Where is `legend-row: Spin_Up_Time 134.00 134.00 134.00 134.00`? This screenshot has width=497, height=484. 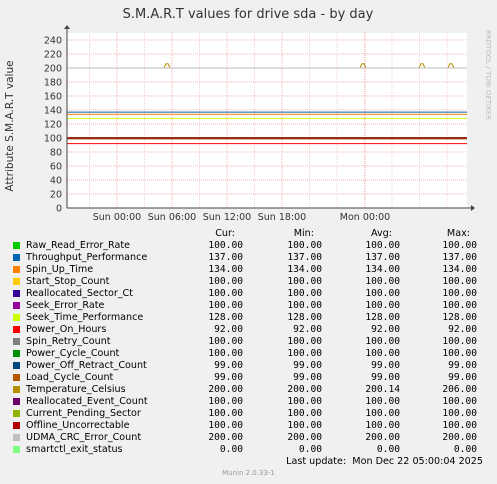 legend-row: Spin_Up_Time 134.00 134.00 134.00 134.00 is located at coordinates (248, 270).